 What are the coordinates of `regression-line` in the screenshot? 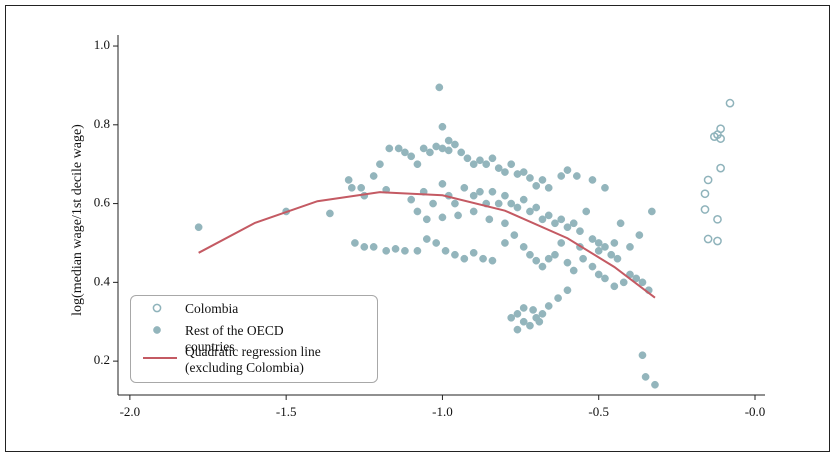 It's located at (427, 245).